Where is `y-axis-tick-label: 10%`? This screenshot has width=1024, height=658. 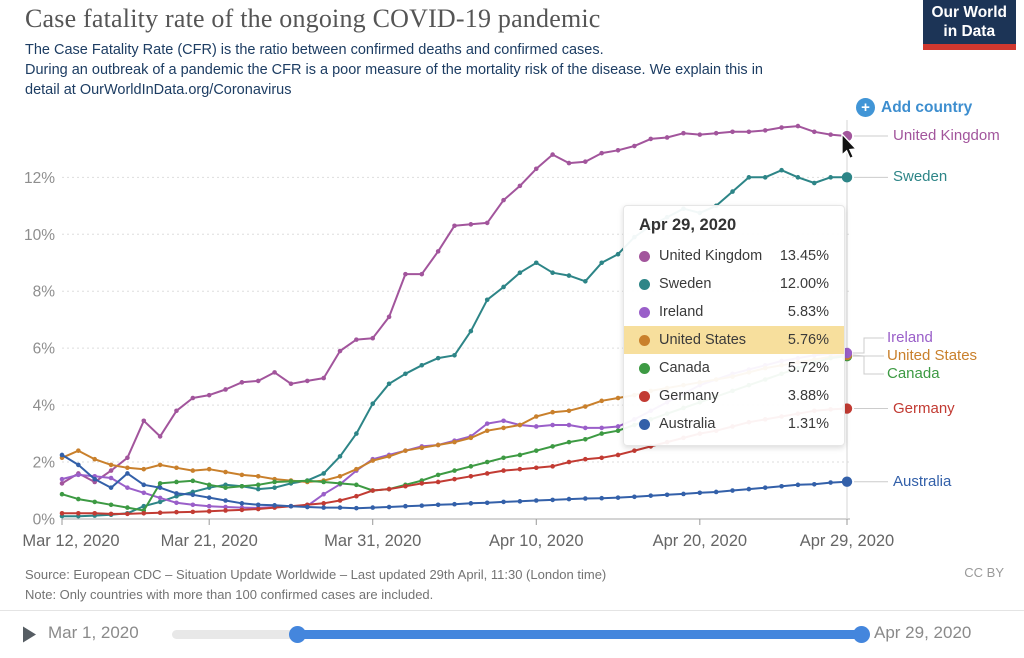
y-axis-tick-label: 10% is located at coordinates (39, 235).